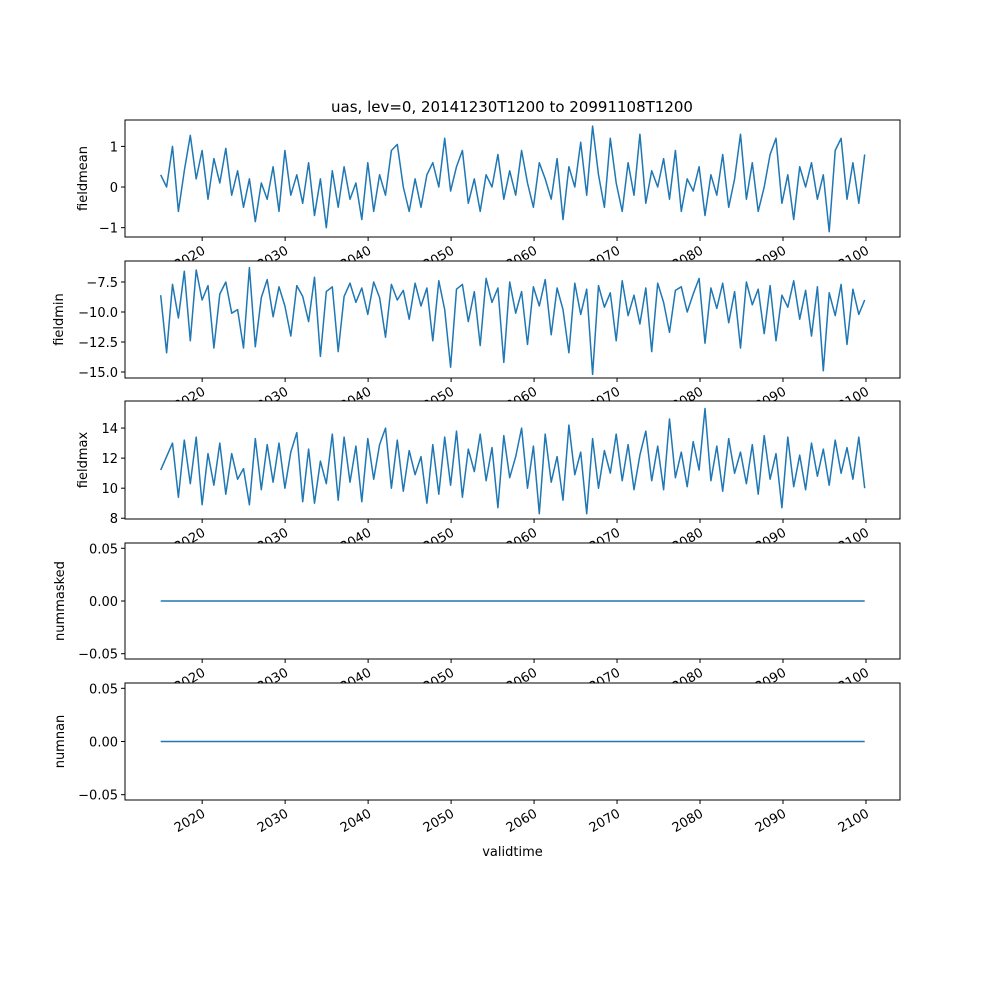 The width and height of the screenshot is (1000, 1005). What do you see at coordinates (108, 229) in the screenshot?
I see `y-tick-label: −1` at bounding box center [108, 229].